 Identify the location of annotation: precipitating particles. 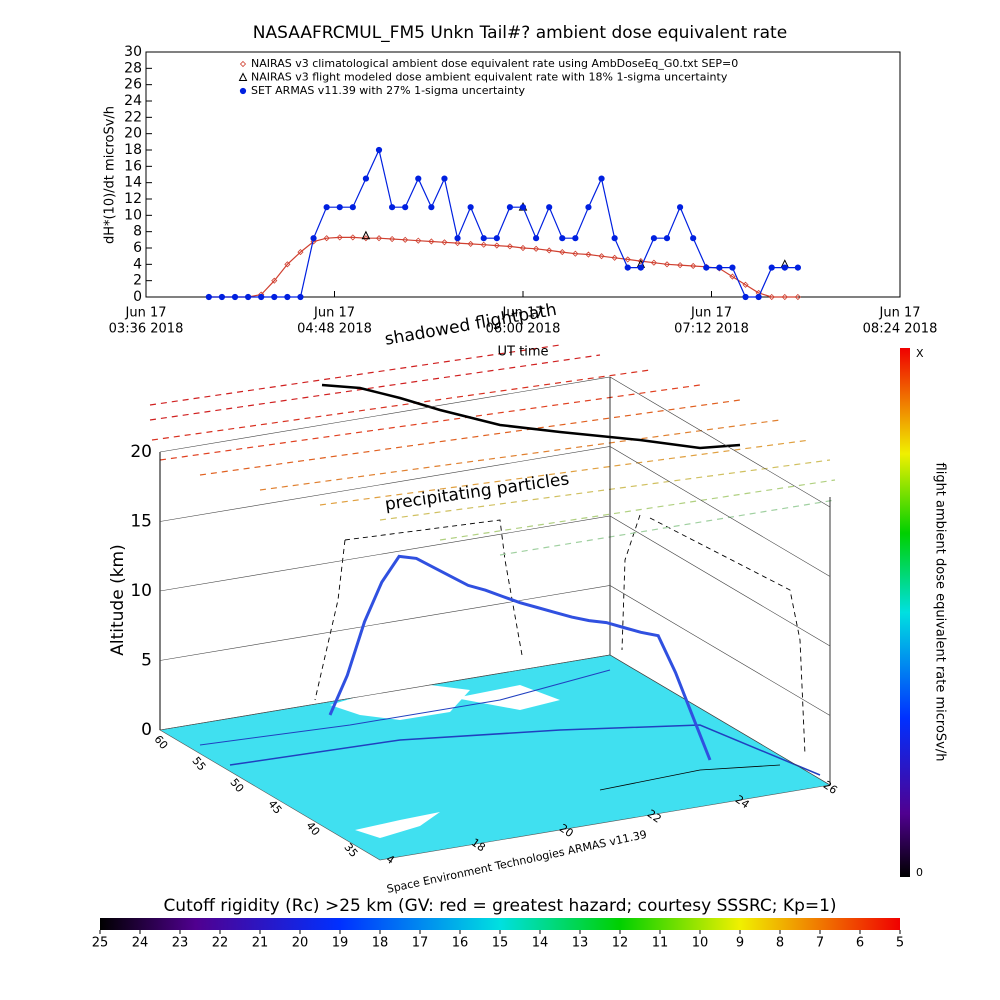
(477, 492).